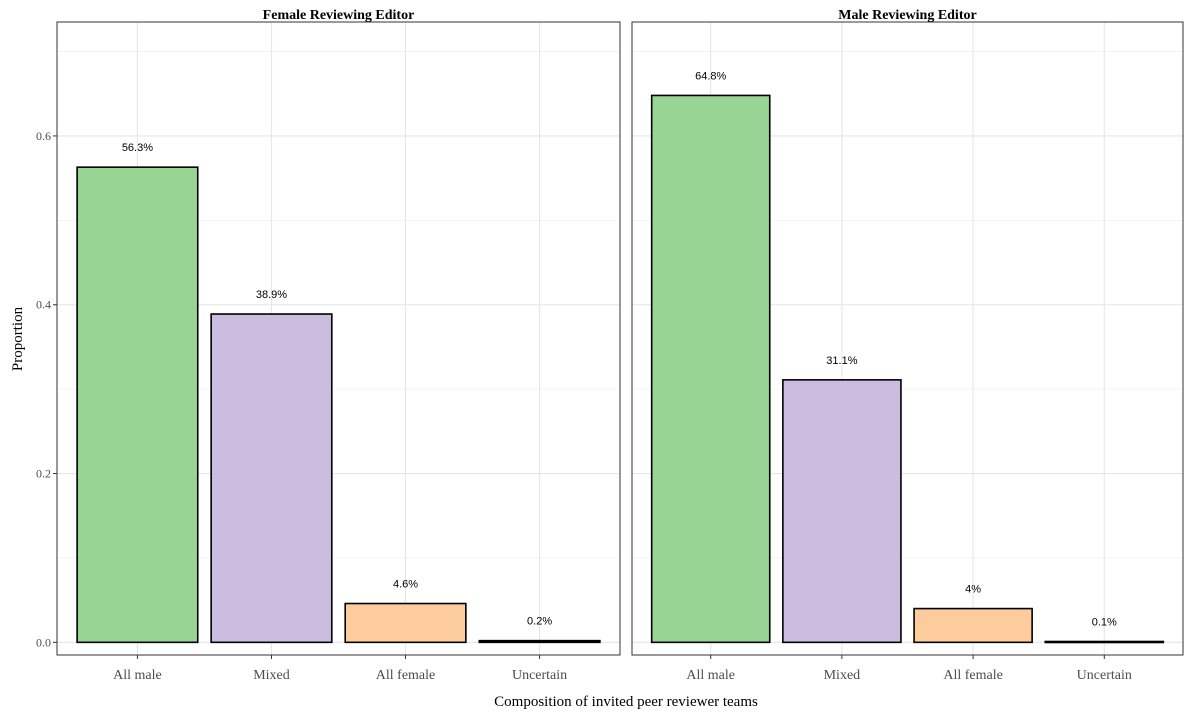  What do you see at coordinates (907, 15) in the screenshot?
I see `facet-title: Male Reviewing Editor` at bounding box center [907, 15].